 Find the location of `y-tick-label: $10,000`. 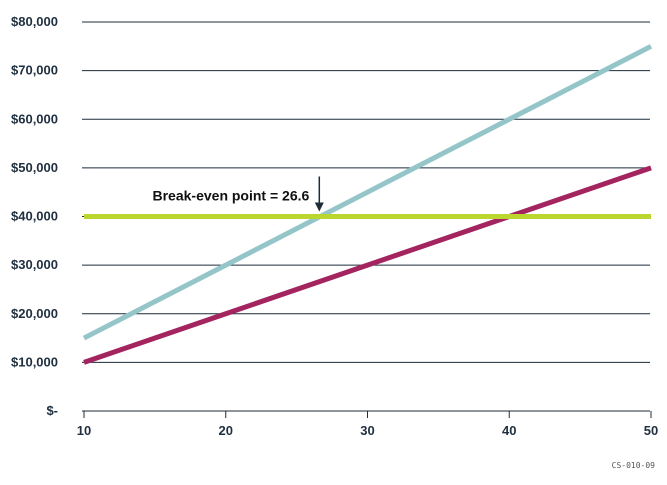

y-tick-label: $10,000 is located at coordinates (34, 361).